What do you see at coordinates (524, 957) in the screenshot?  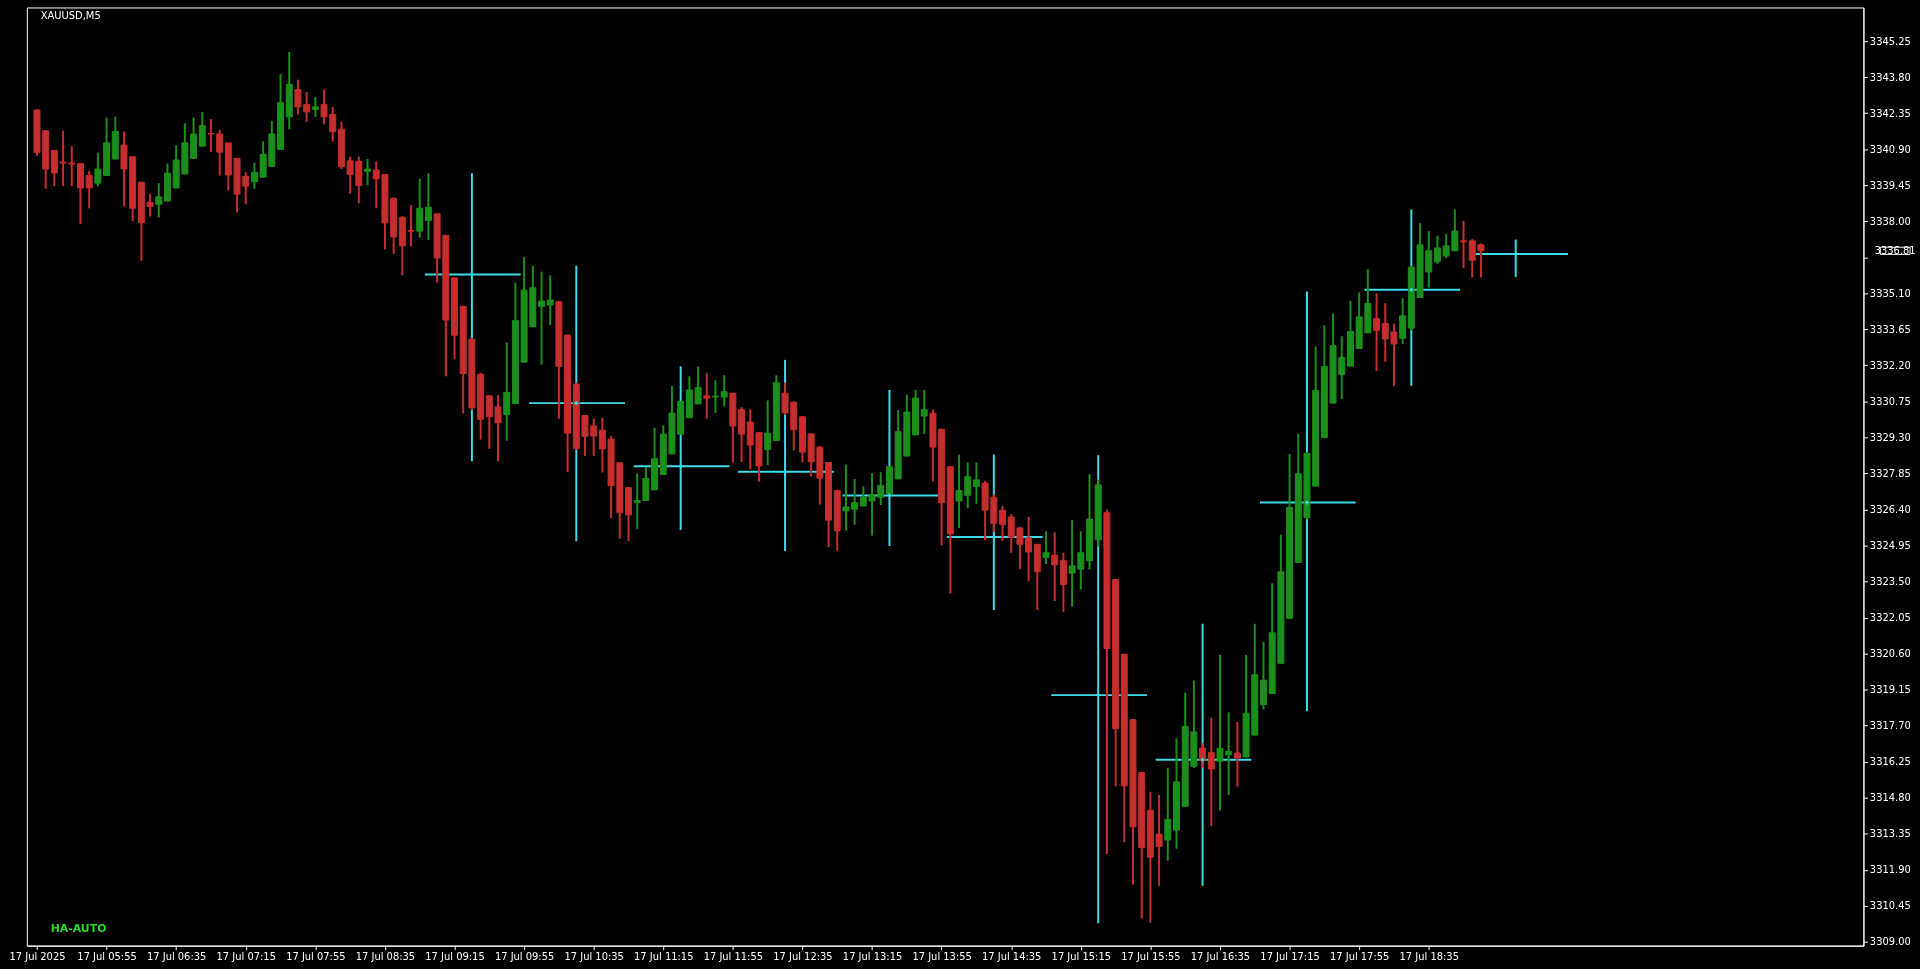 I see `x-tick-label: 17 Jul 09:55` at bounding box center [524, 957].